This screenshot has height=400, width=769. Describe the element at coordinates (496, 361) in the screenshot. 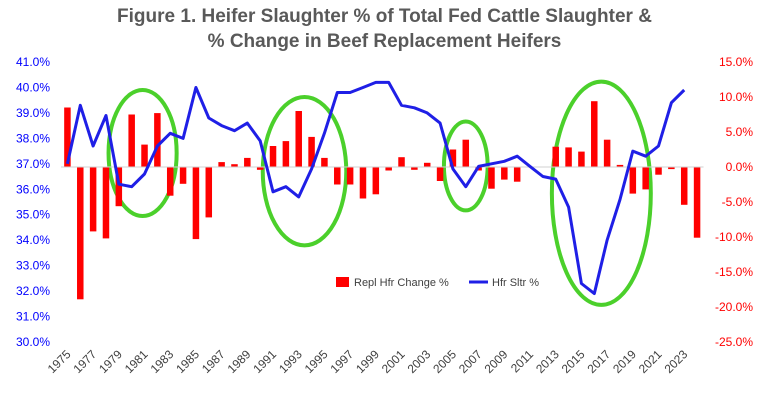

I see `x-tick-label: 2009` at that location.